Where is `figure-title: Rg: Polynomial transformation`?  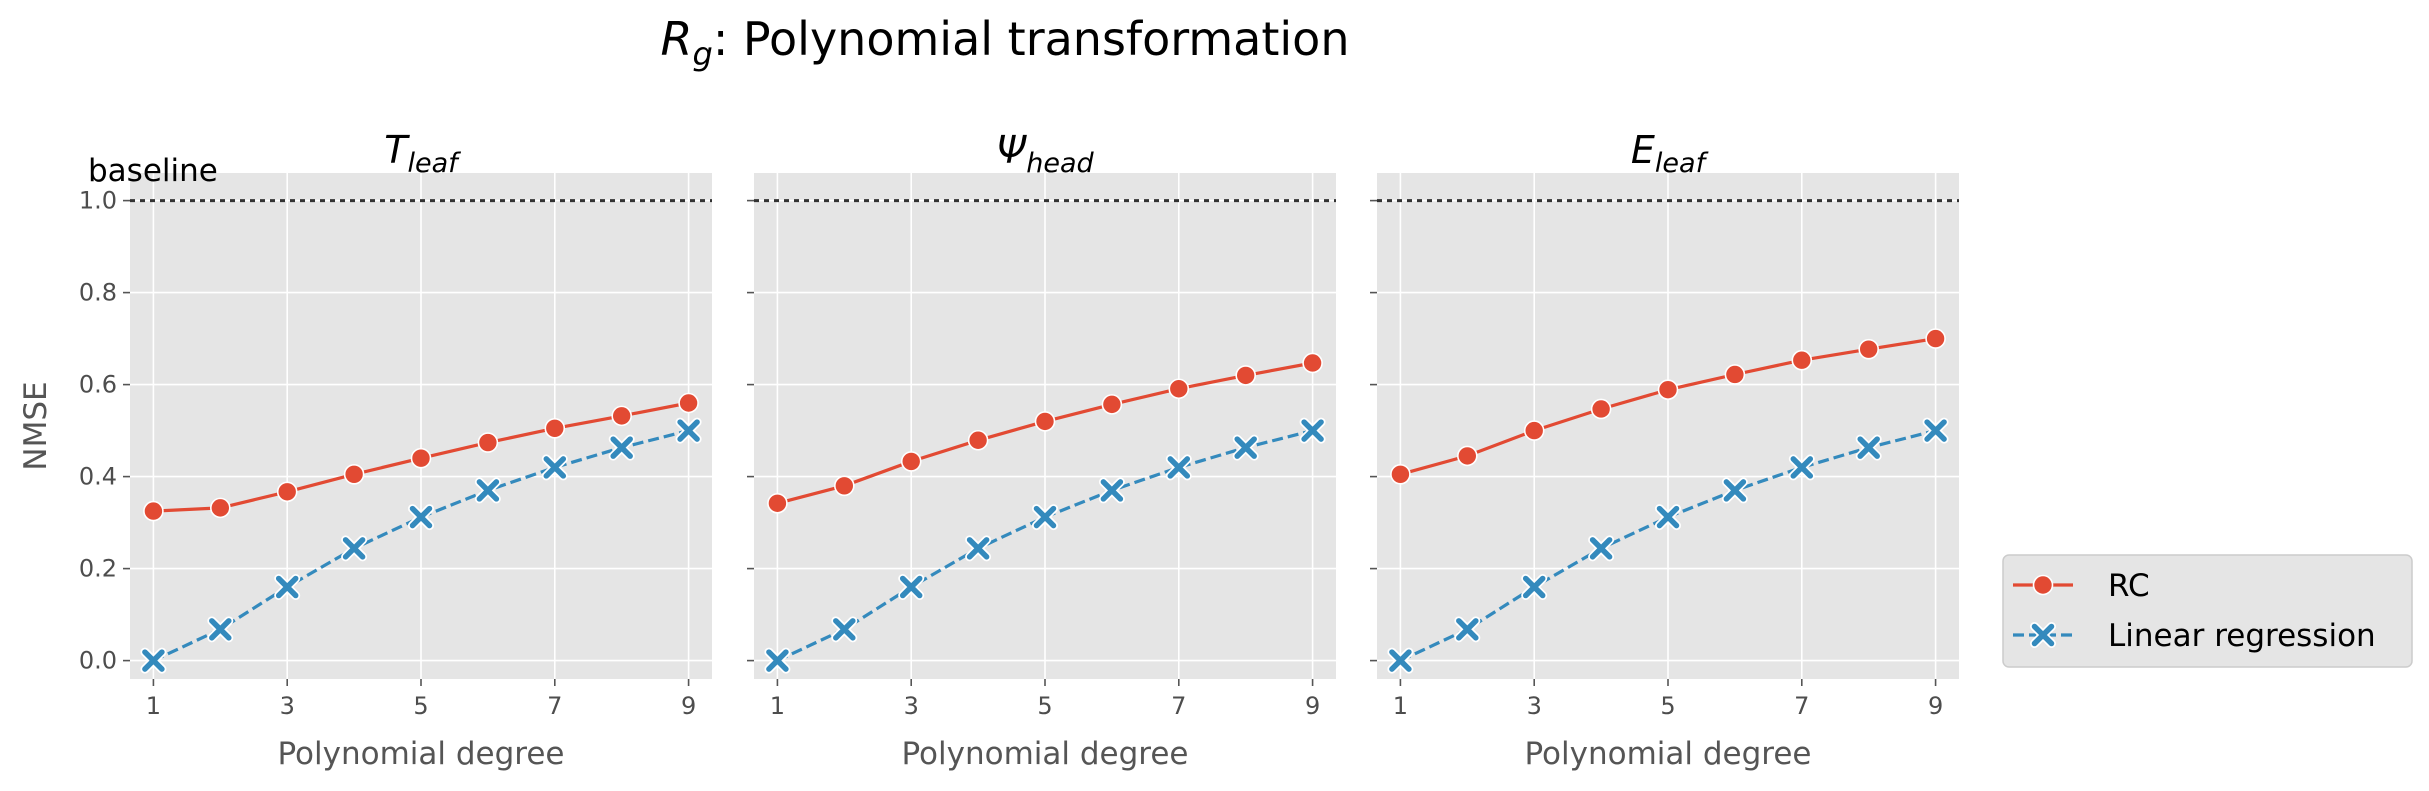 figure-title: Rg: Polynomial transformation is located at coordinates (1005, 42).